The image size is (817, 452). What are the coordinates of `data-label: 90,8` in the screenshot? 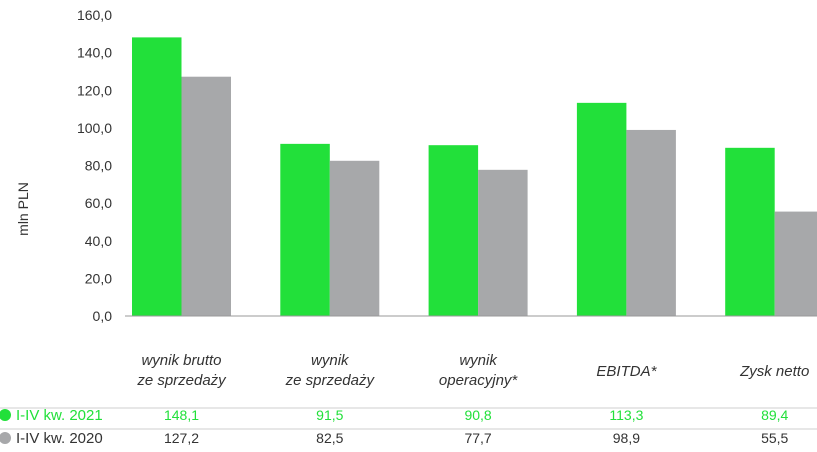 It's located at (477, 415).